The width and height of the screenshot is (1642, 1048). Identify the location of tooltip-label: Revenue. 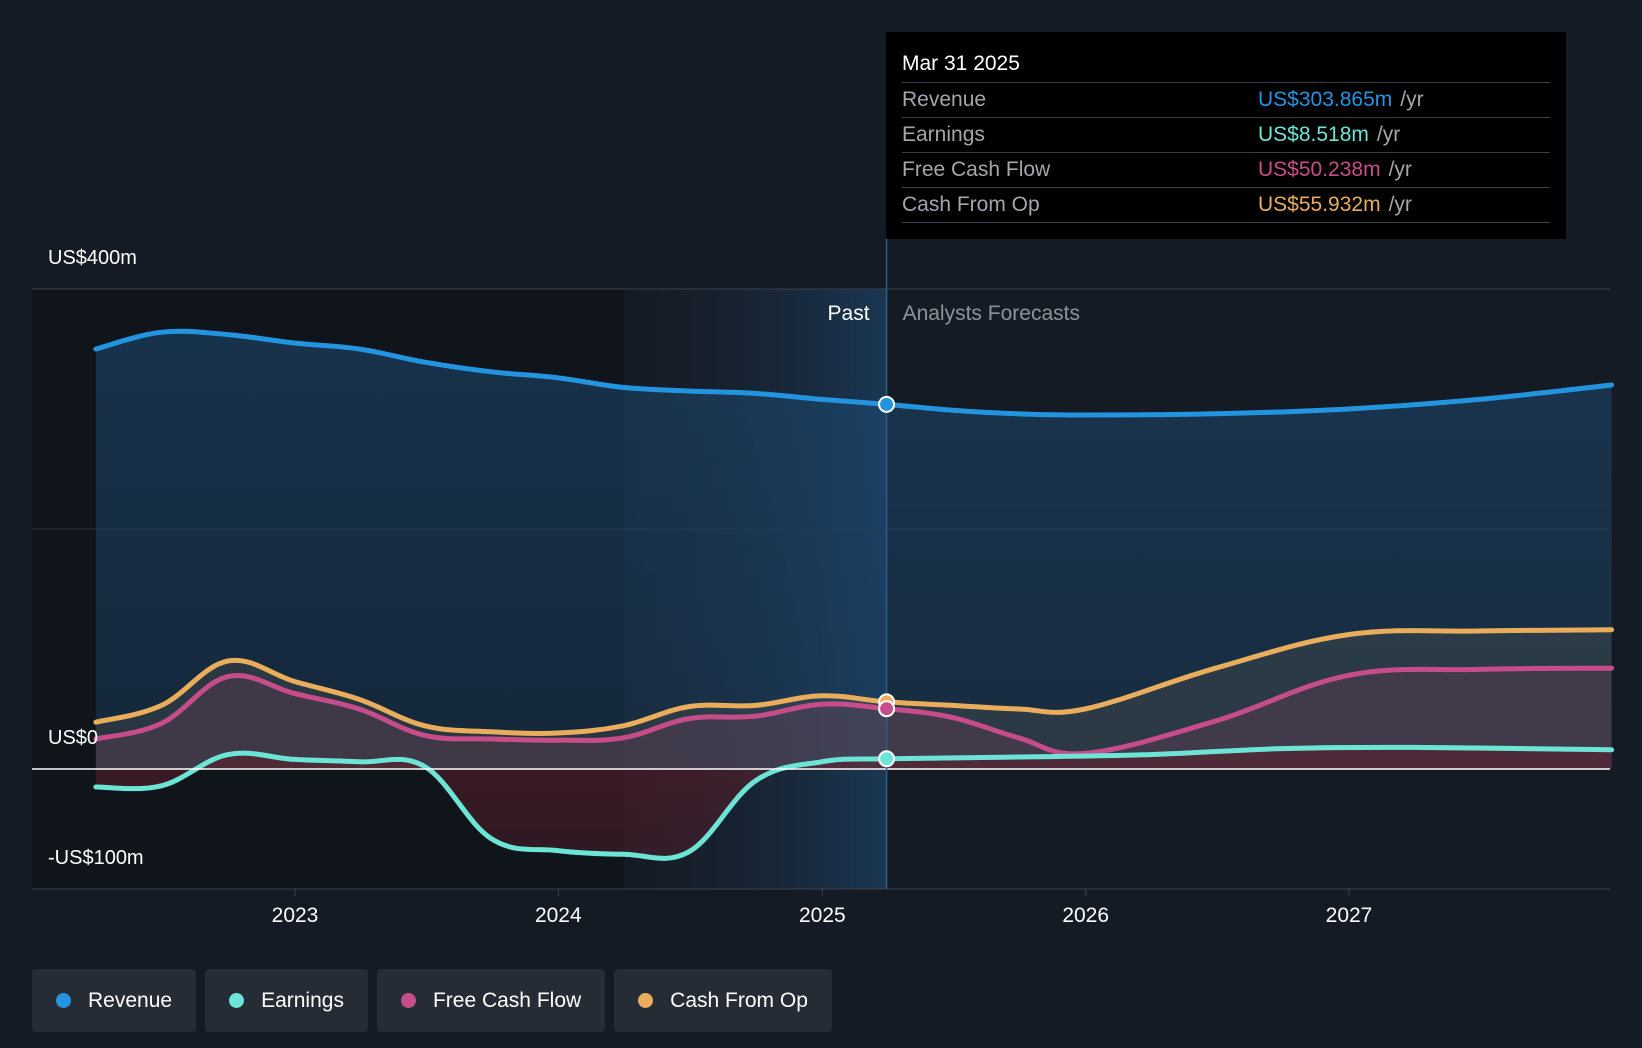
(944, 99).